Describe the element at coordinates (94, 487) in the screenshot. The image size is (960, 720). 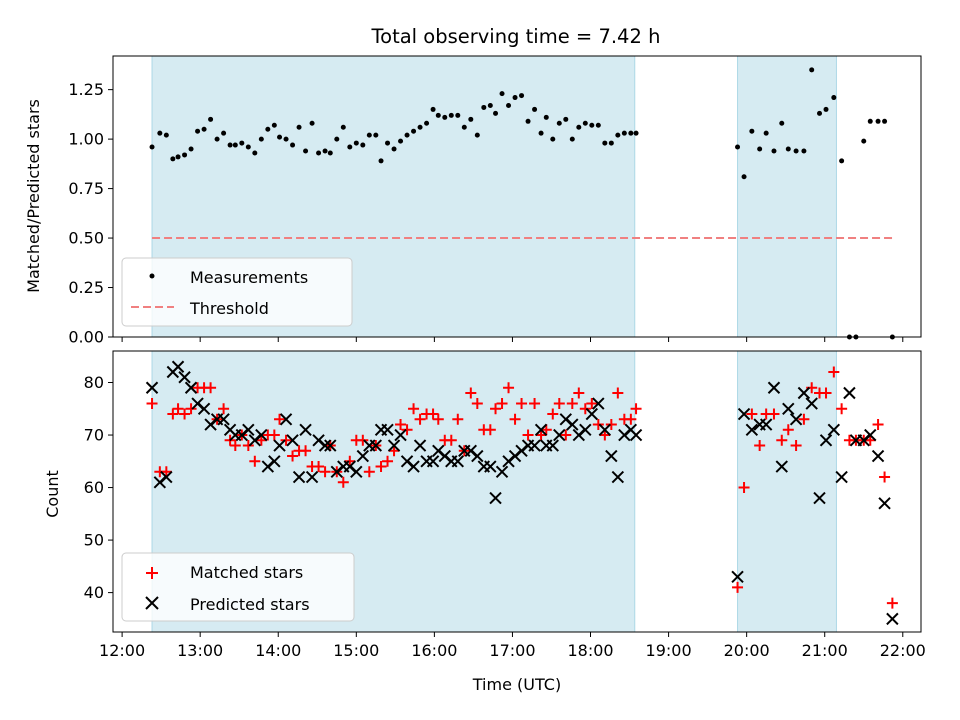
I see `bottom-ytick-label-2: 60` at that location.